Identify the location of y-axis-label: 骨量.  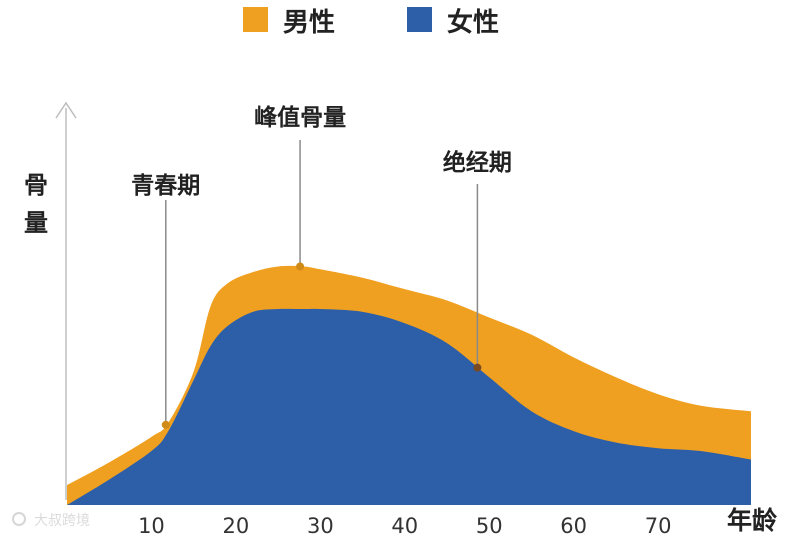
(36, 204).